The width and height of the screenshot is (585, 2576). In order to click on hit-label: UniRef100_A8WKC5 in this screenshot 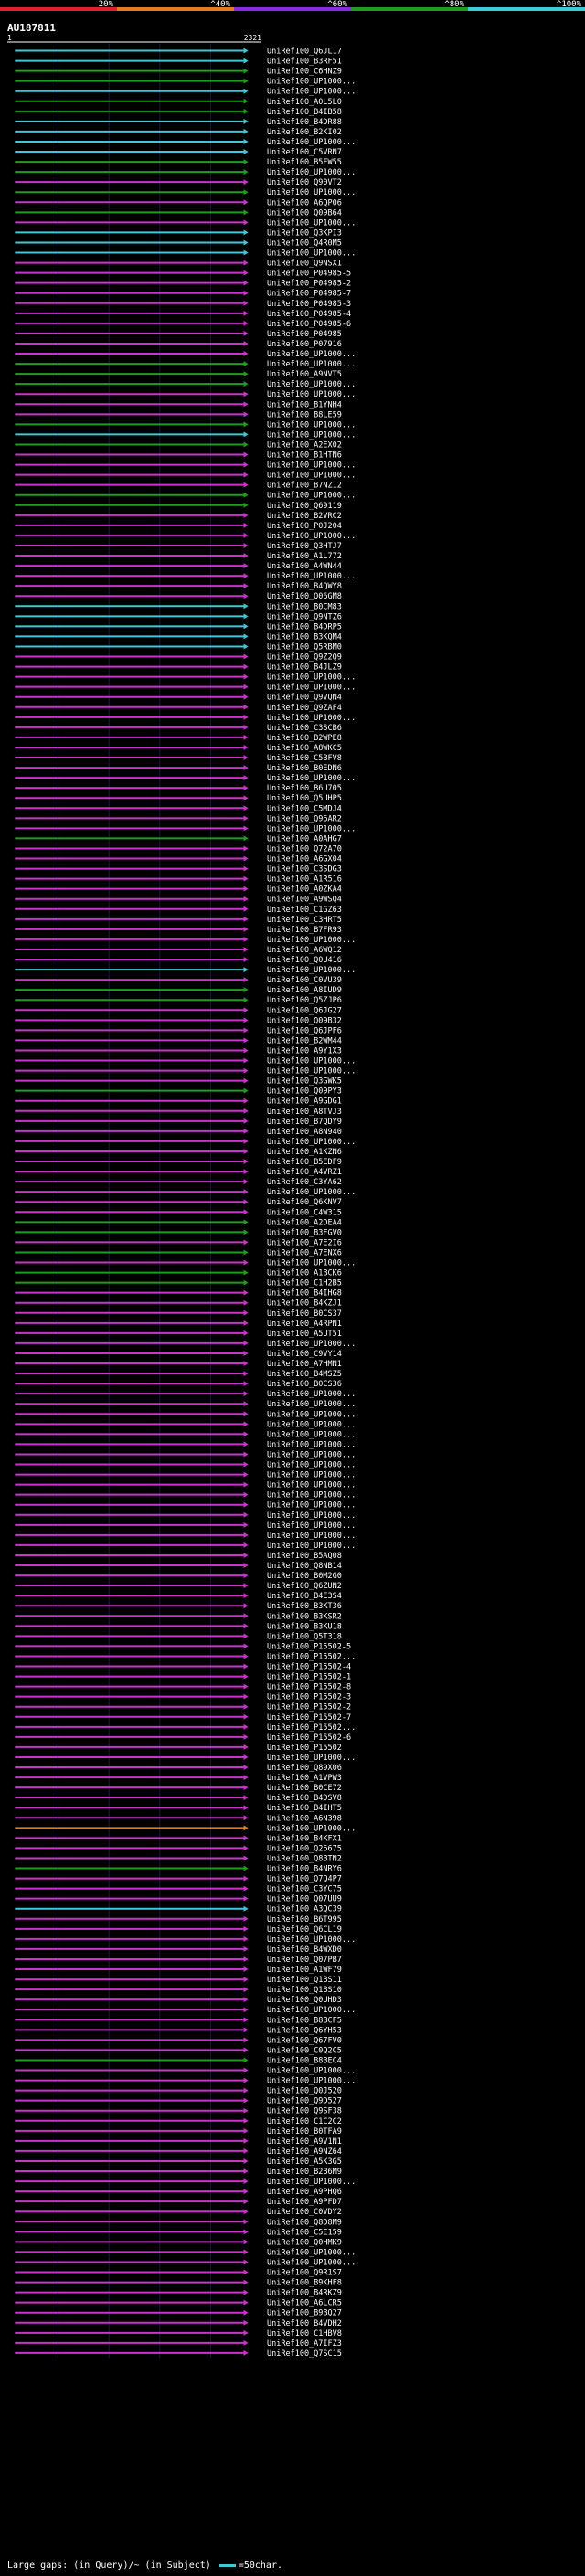, I will do `click(304, 748)`.